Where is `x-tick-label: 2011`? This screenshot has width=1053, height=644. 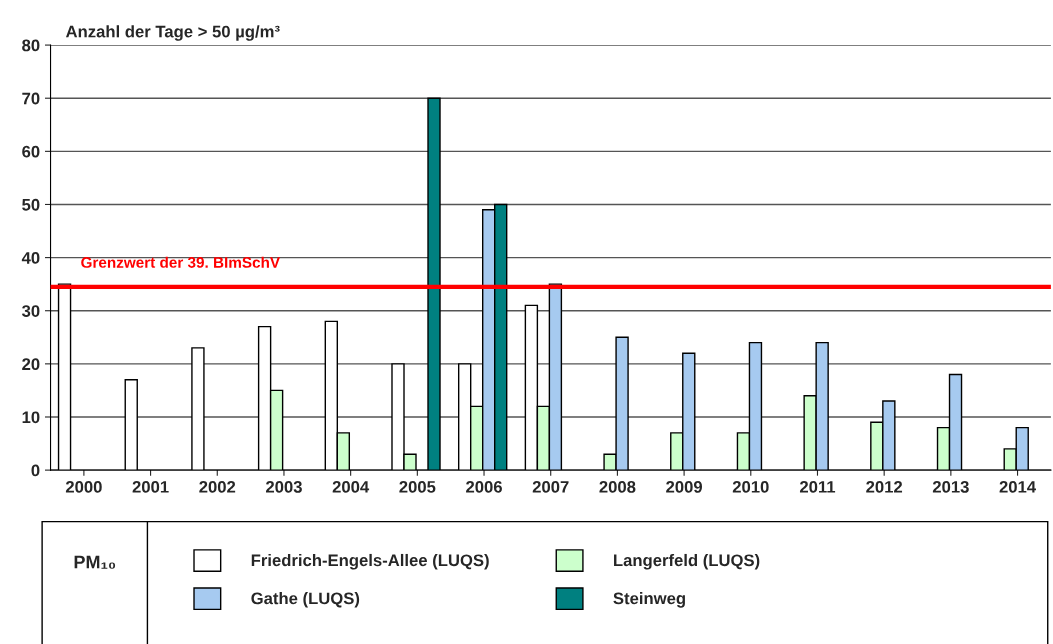 x-tick-label: 2011 is located at coordinates (817, 486).